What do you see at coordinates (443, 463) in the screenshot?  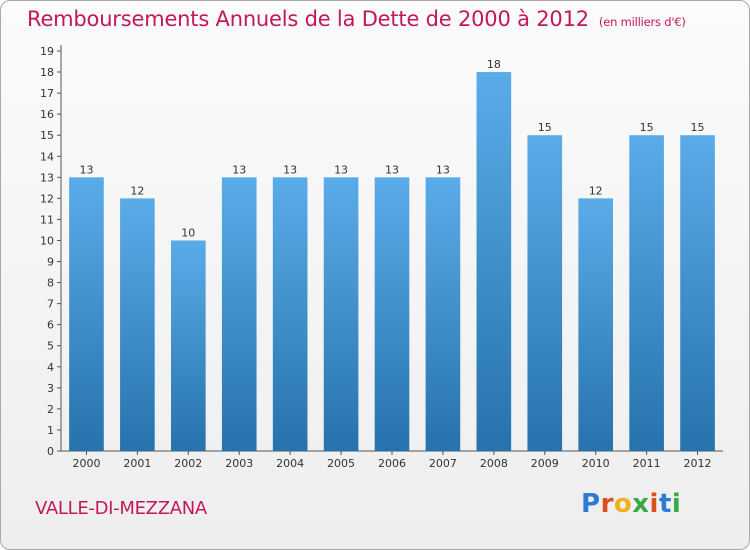 I see `x-tick-label: 2007` at bounding box center [443, 463].